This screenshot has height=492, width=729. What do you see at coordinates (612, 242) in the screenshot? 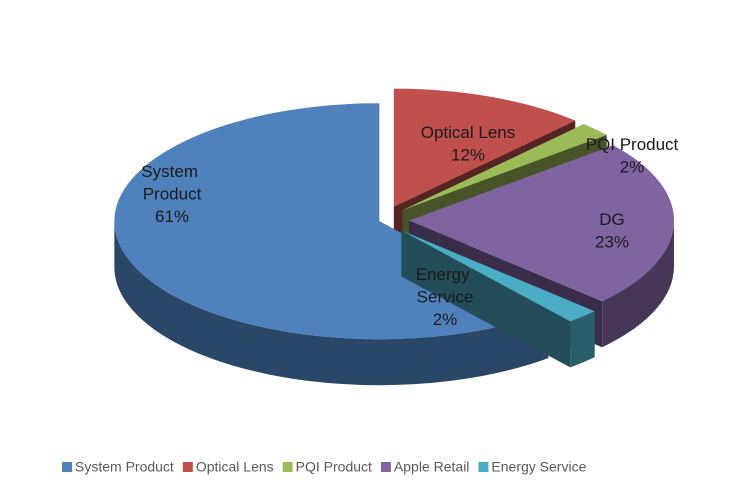
I see `value-label: 23%` at bounding box center [612, 242].